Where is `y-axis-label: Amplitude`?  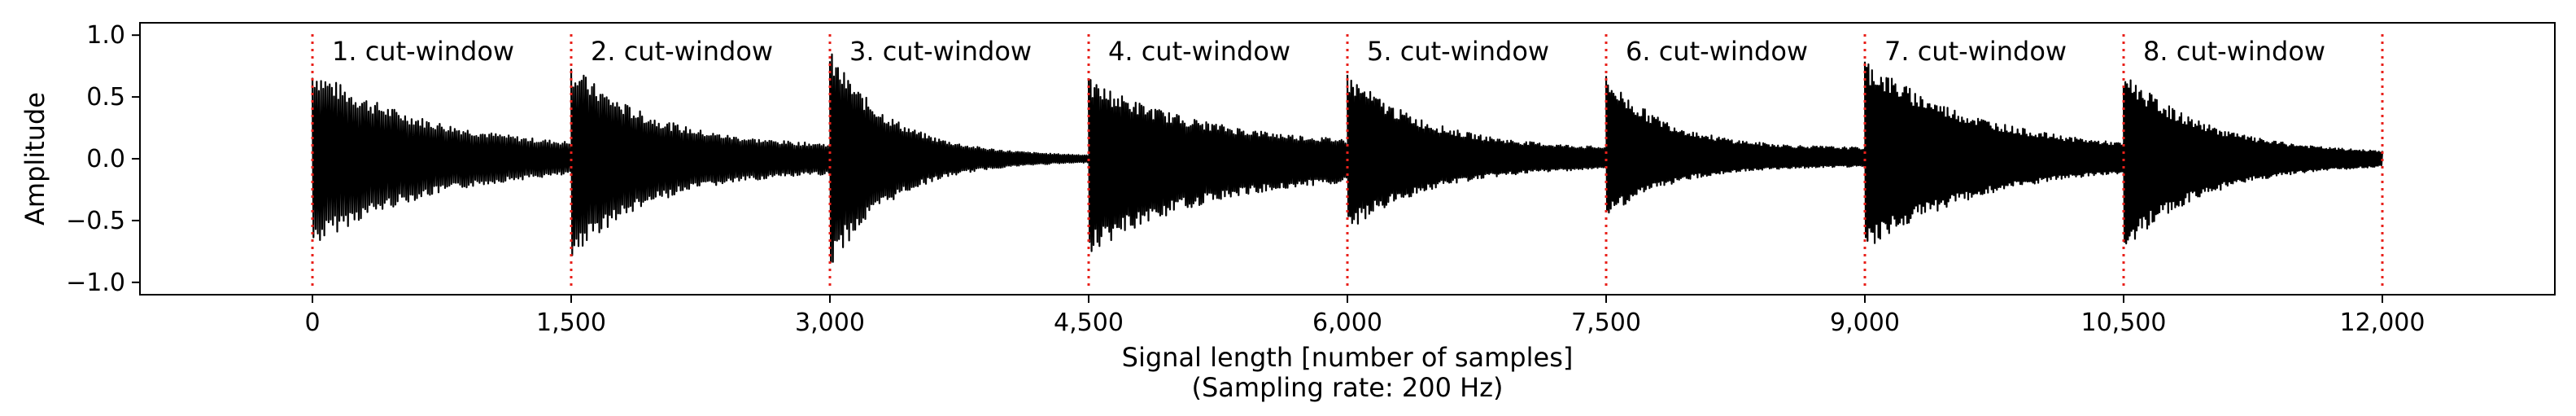 y-axis-label: Amplitude is located at coordinates (35, 159).